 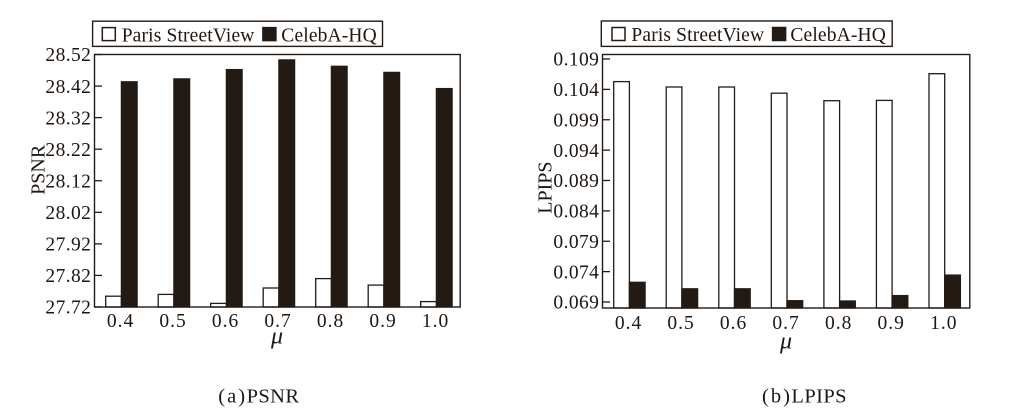 What do you see at coordinates (576, 212) in the screenshot?
I see `svg-text: 0.084` at bounding box center [576, 212].